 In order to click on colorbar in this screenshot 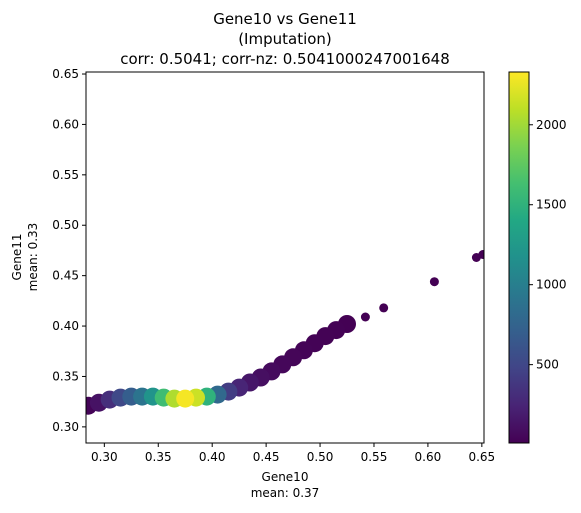, I will do `click(519, 257)`.